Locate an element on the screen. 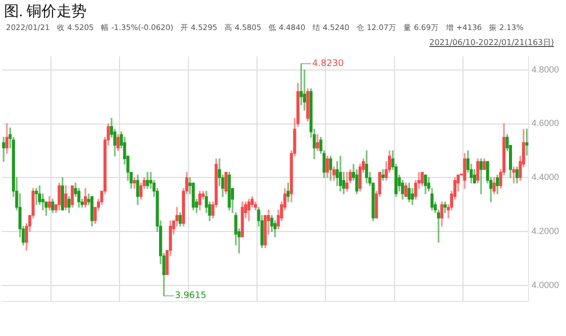 This screenshot has height=336, width=566. y-tick-label: 4.0000 is located at coordinates (545, 285).